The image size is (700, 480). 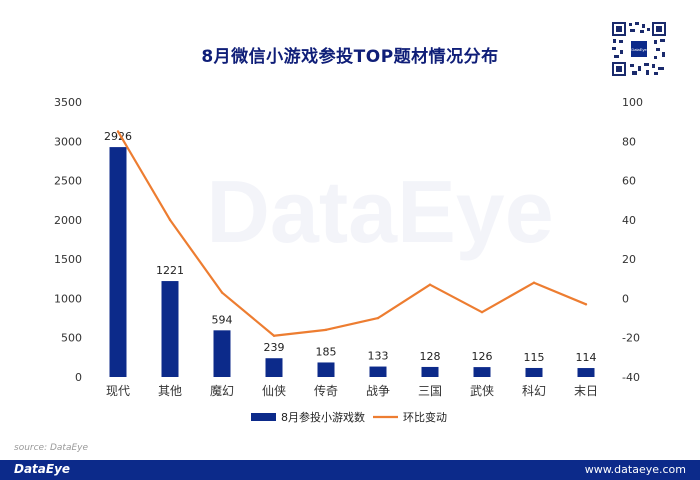 What do you see at coordinates (635, 469) in the screenshot?
I see `footer-url: www.dataeye.com` at bounding box center [635, 469].